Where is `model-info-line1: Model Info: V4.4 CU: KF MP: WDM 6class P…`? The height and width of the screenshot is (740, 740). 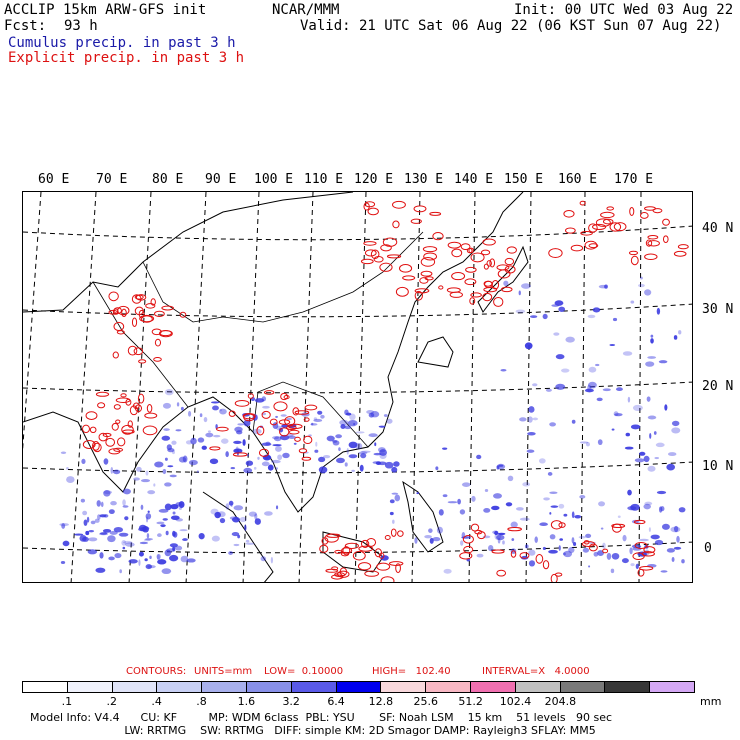 model-info-line1: Model Info: V4.4 CU: KF MP: WDM 6class P… is located at coordinates (321, 717).